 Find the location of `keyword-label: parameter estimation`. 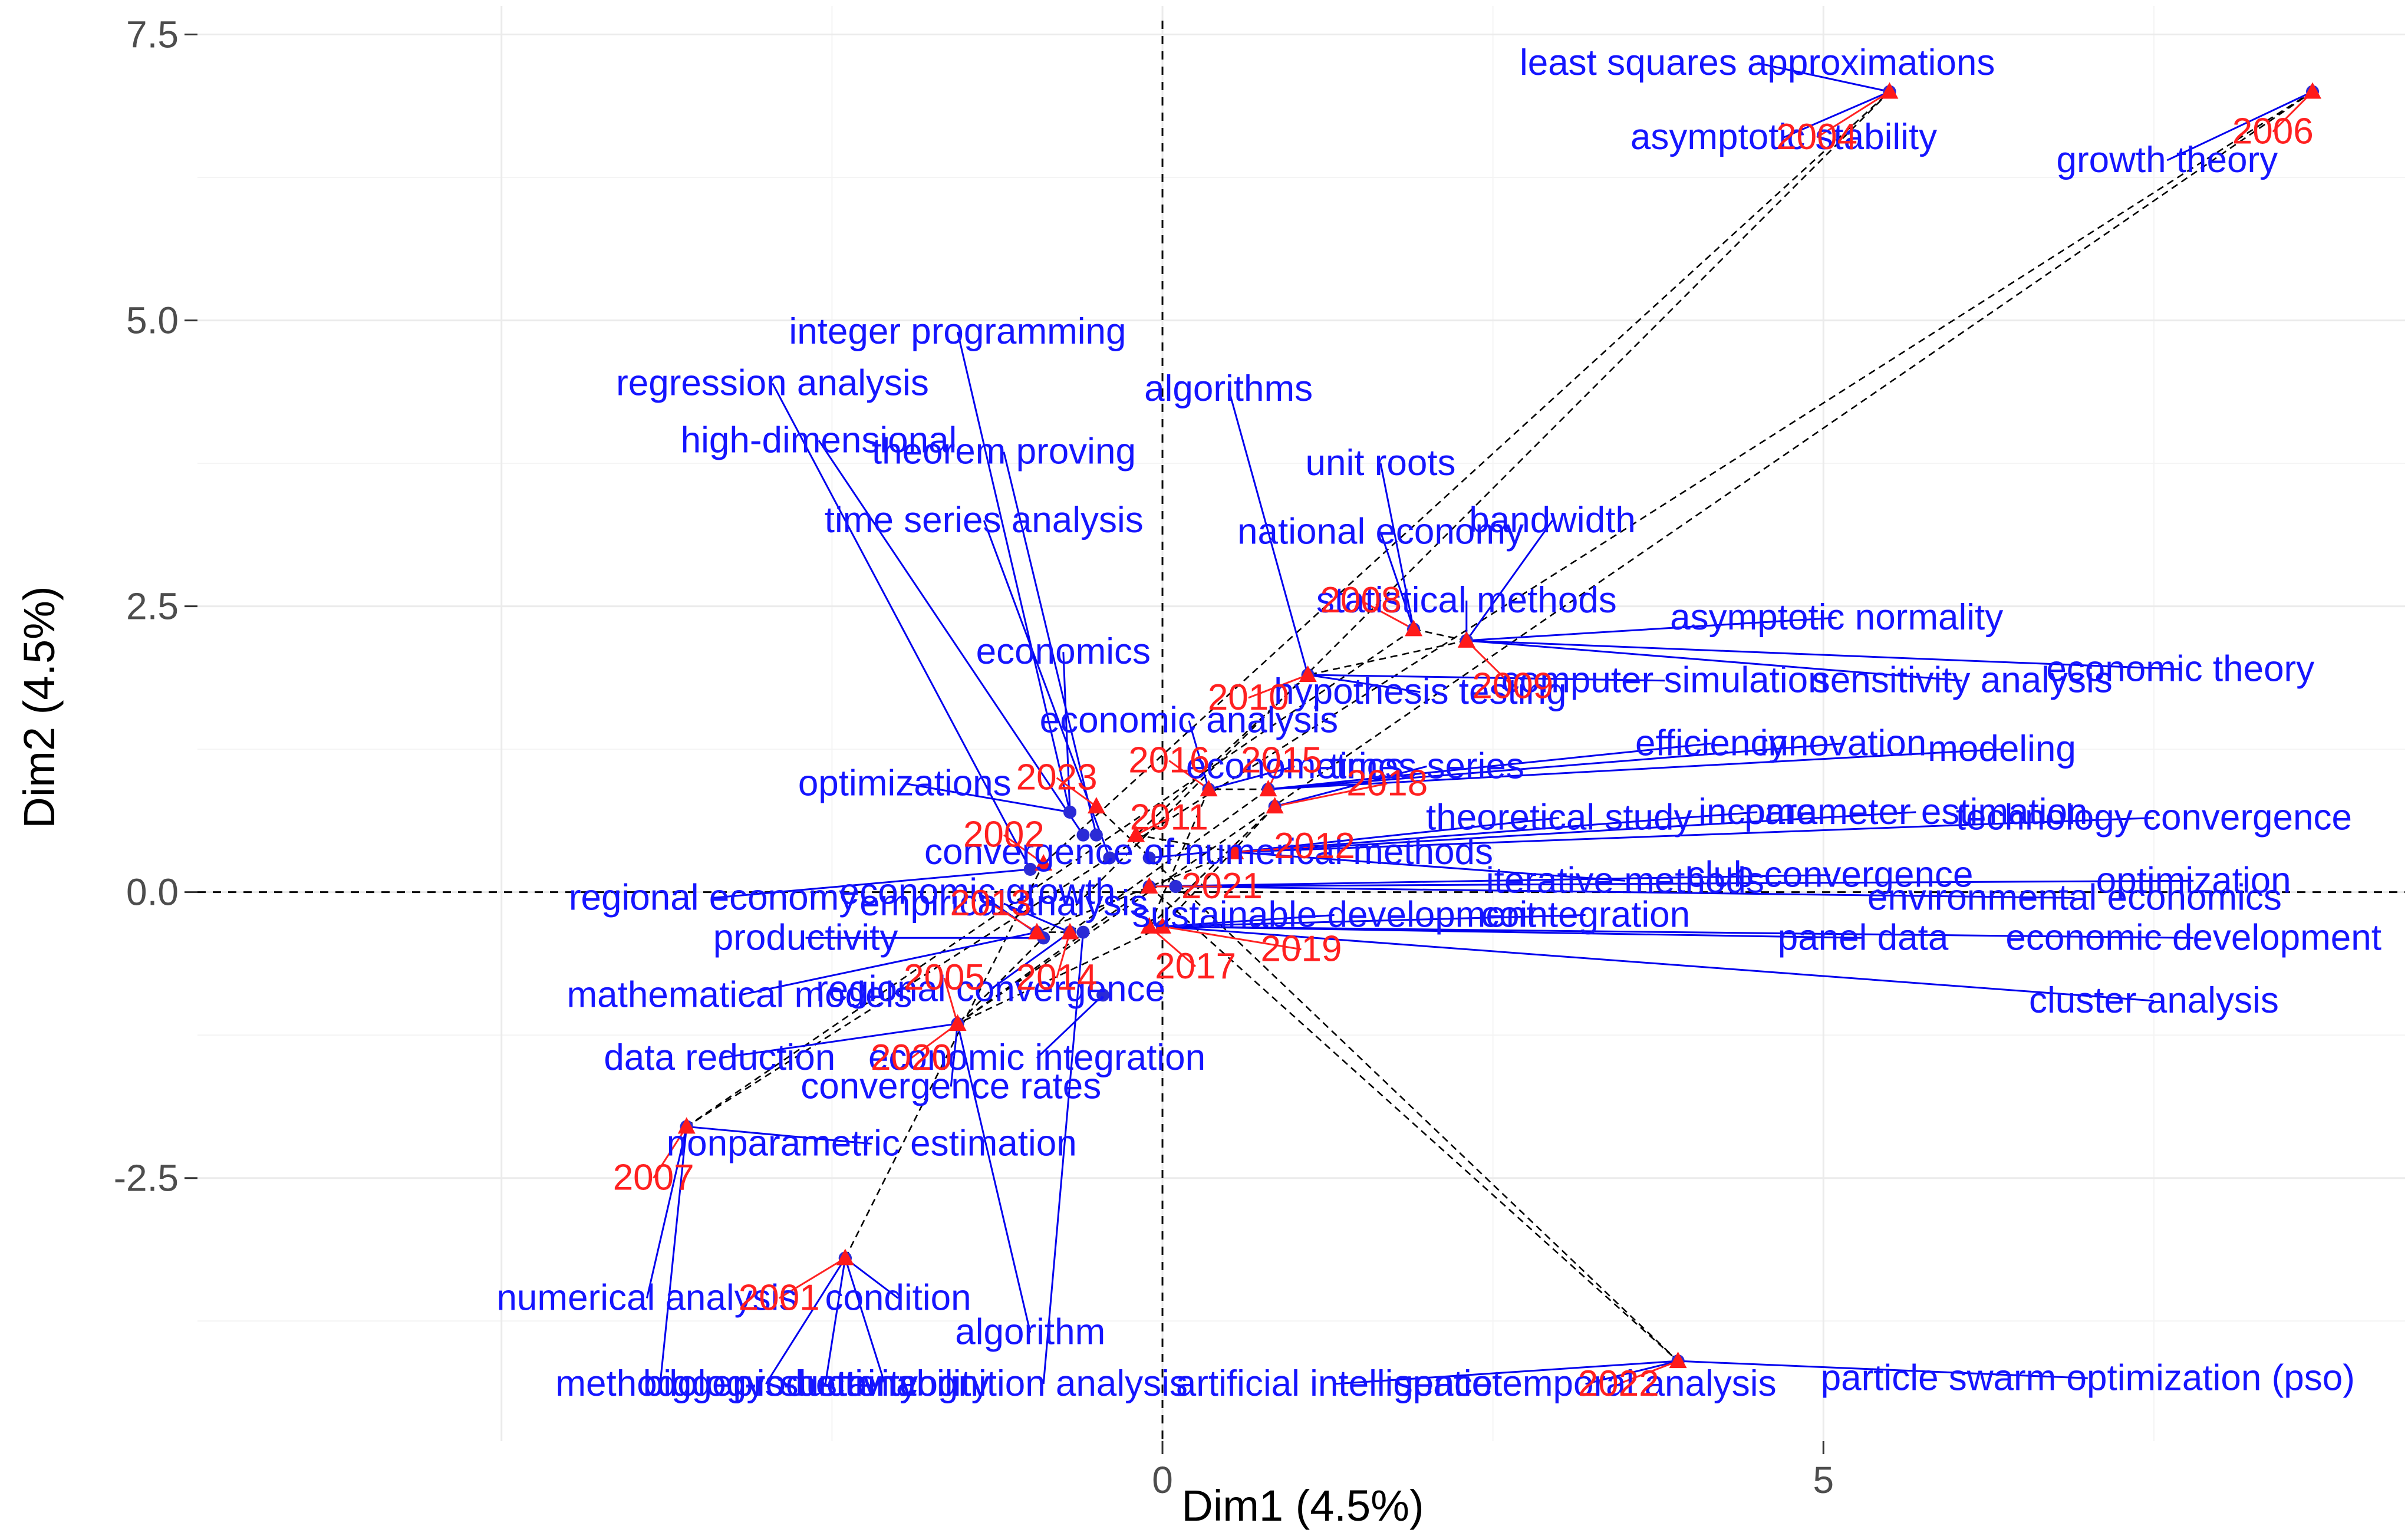

keyword-label: parameter estimation is located at coordinates (1915, 812).